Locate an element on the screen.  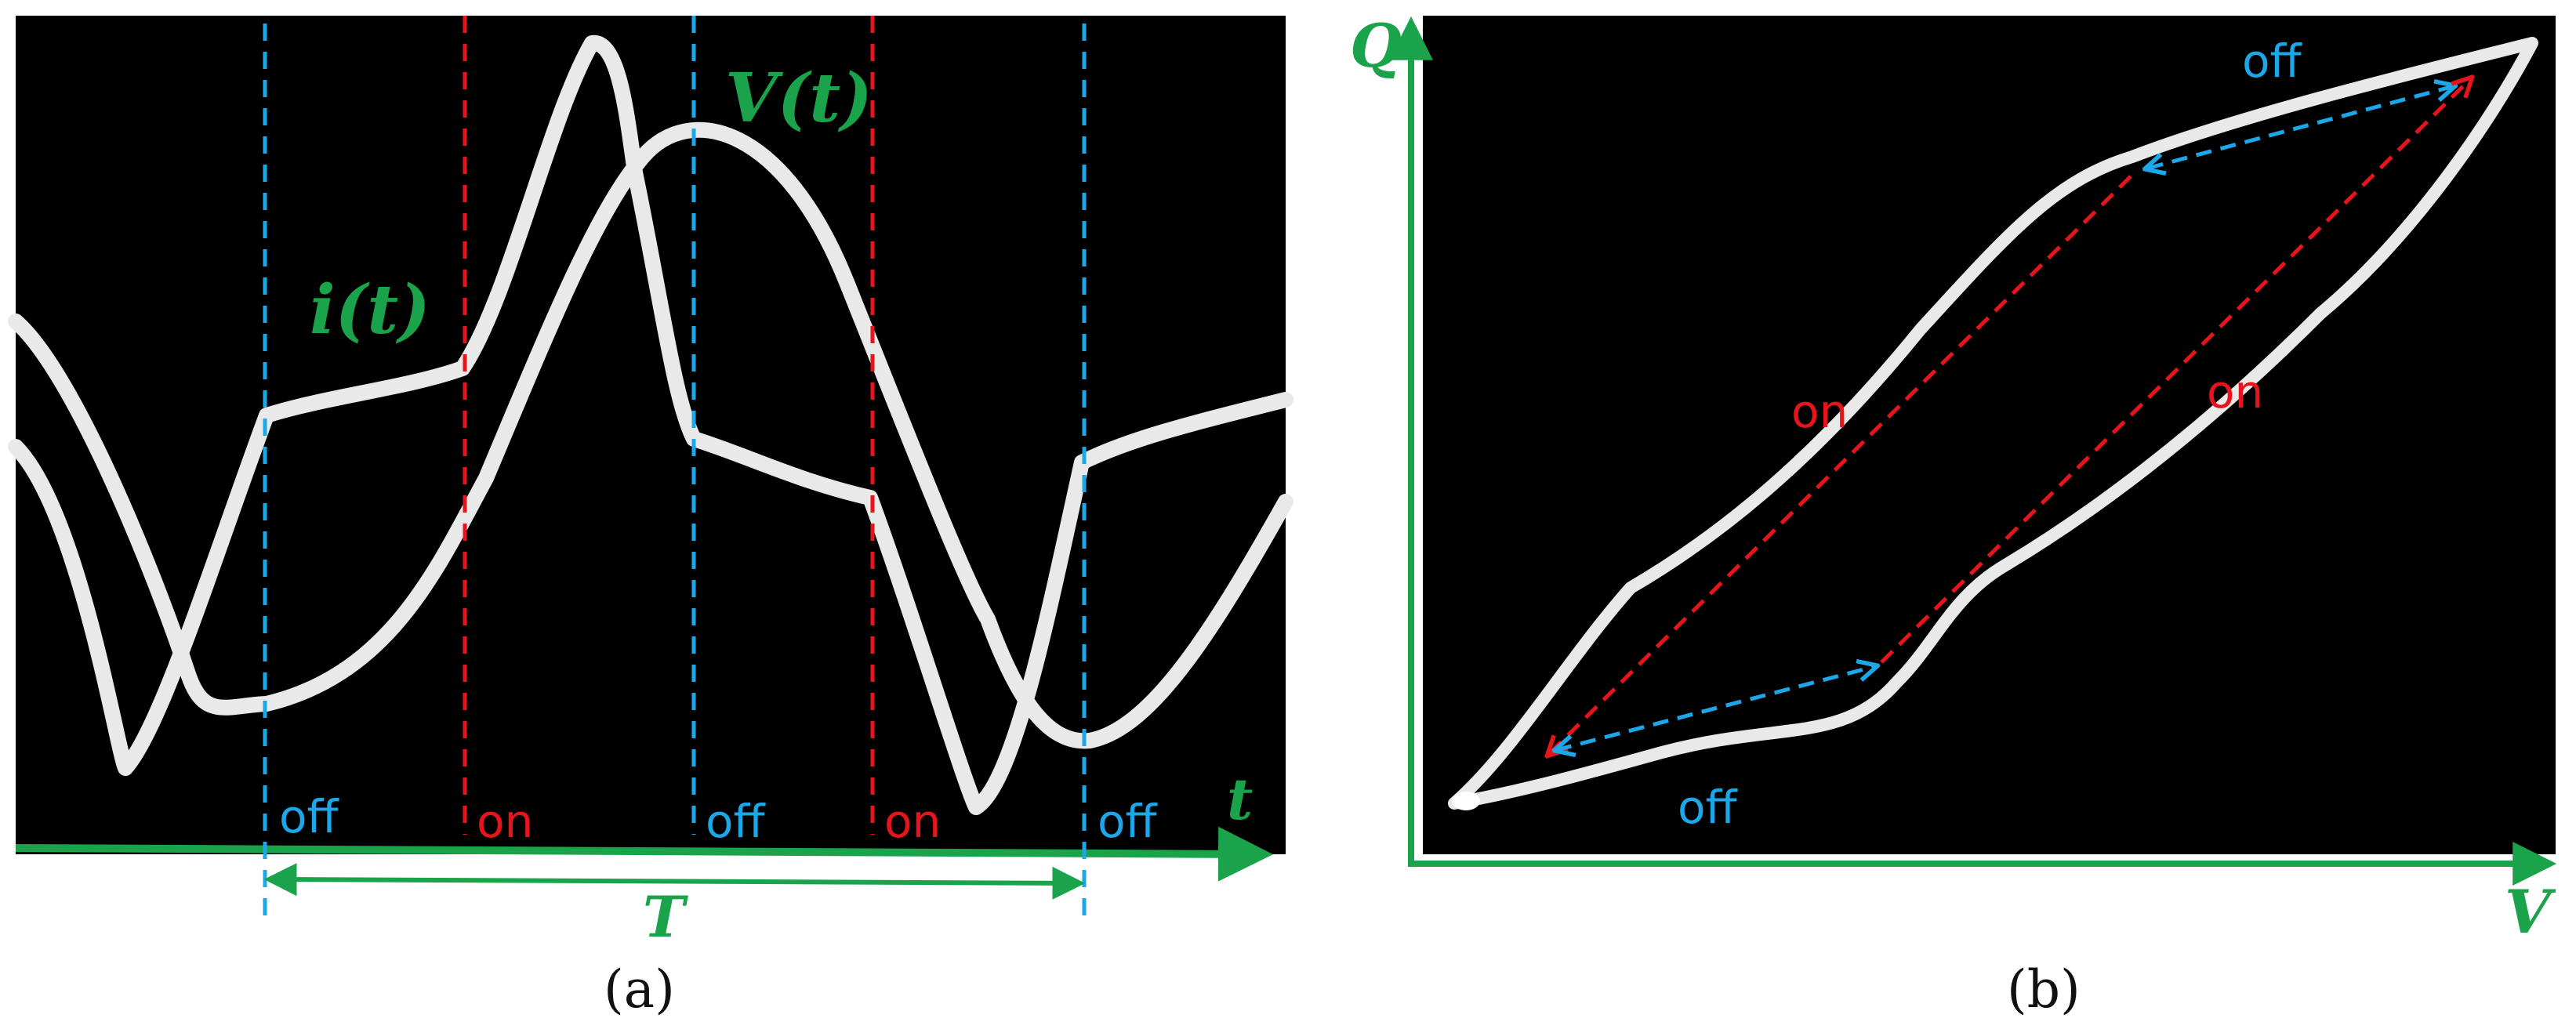
branch-label-on-right: on is located at coordinates (2235, 392).